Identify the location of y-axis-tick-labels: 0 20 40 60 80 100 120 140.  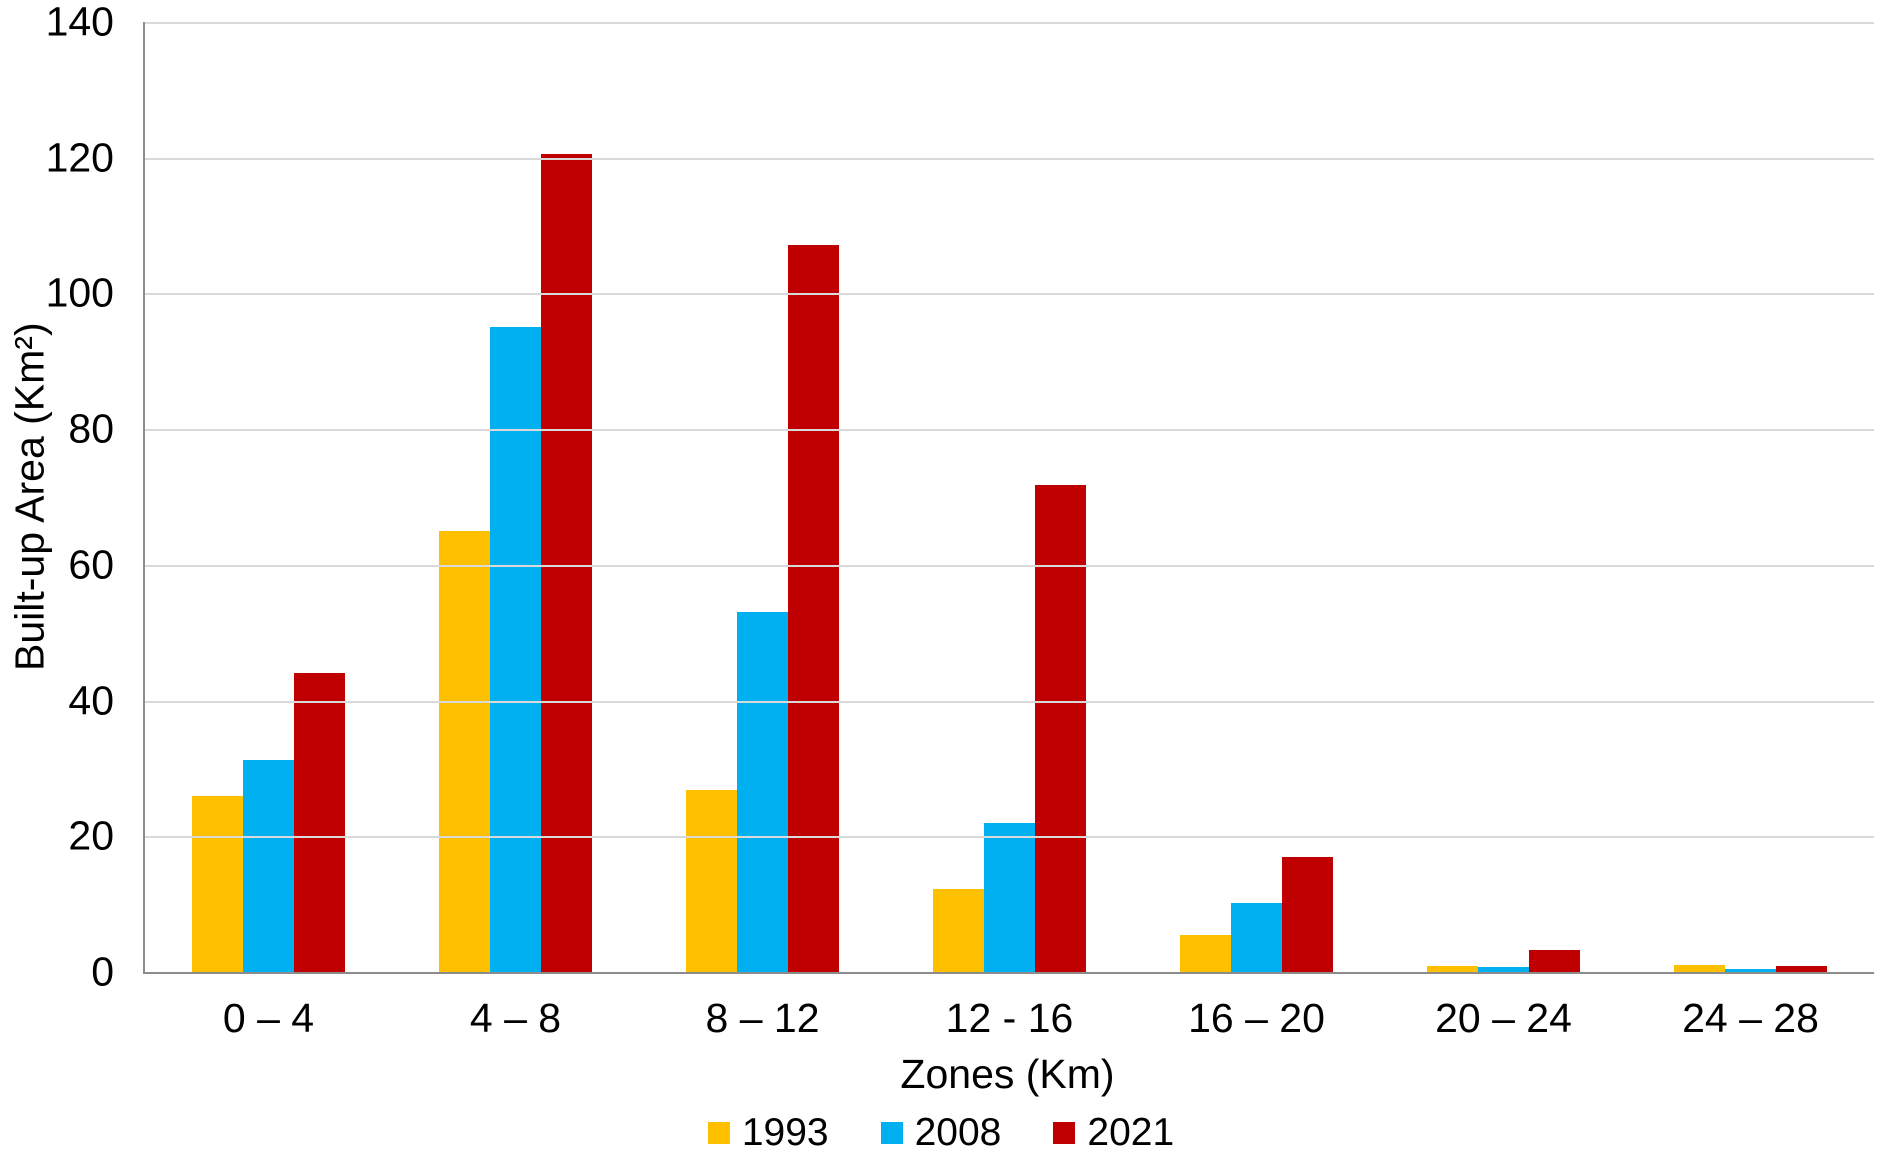
(57, 496).